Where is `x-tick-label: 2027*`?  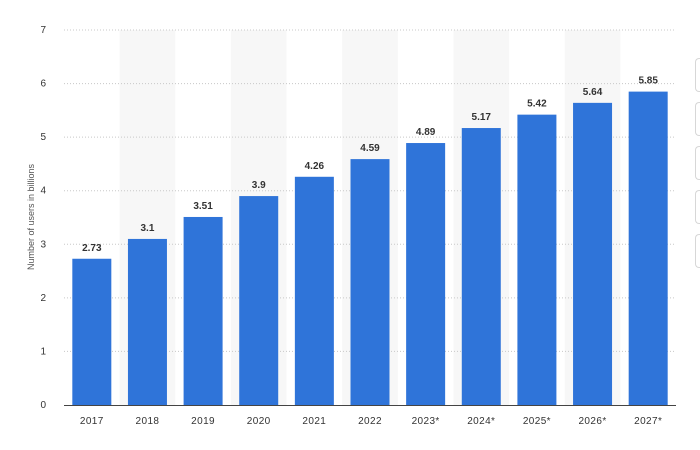 x-tick-label: 2027* is located at coordinates (648, 421).